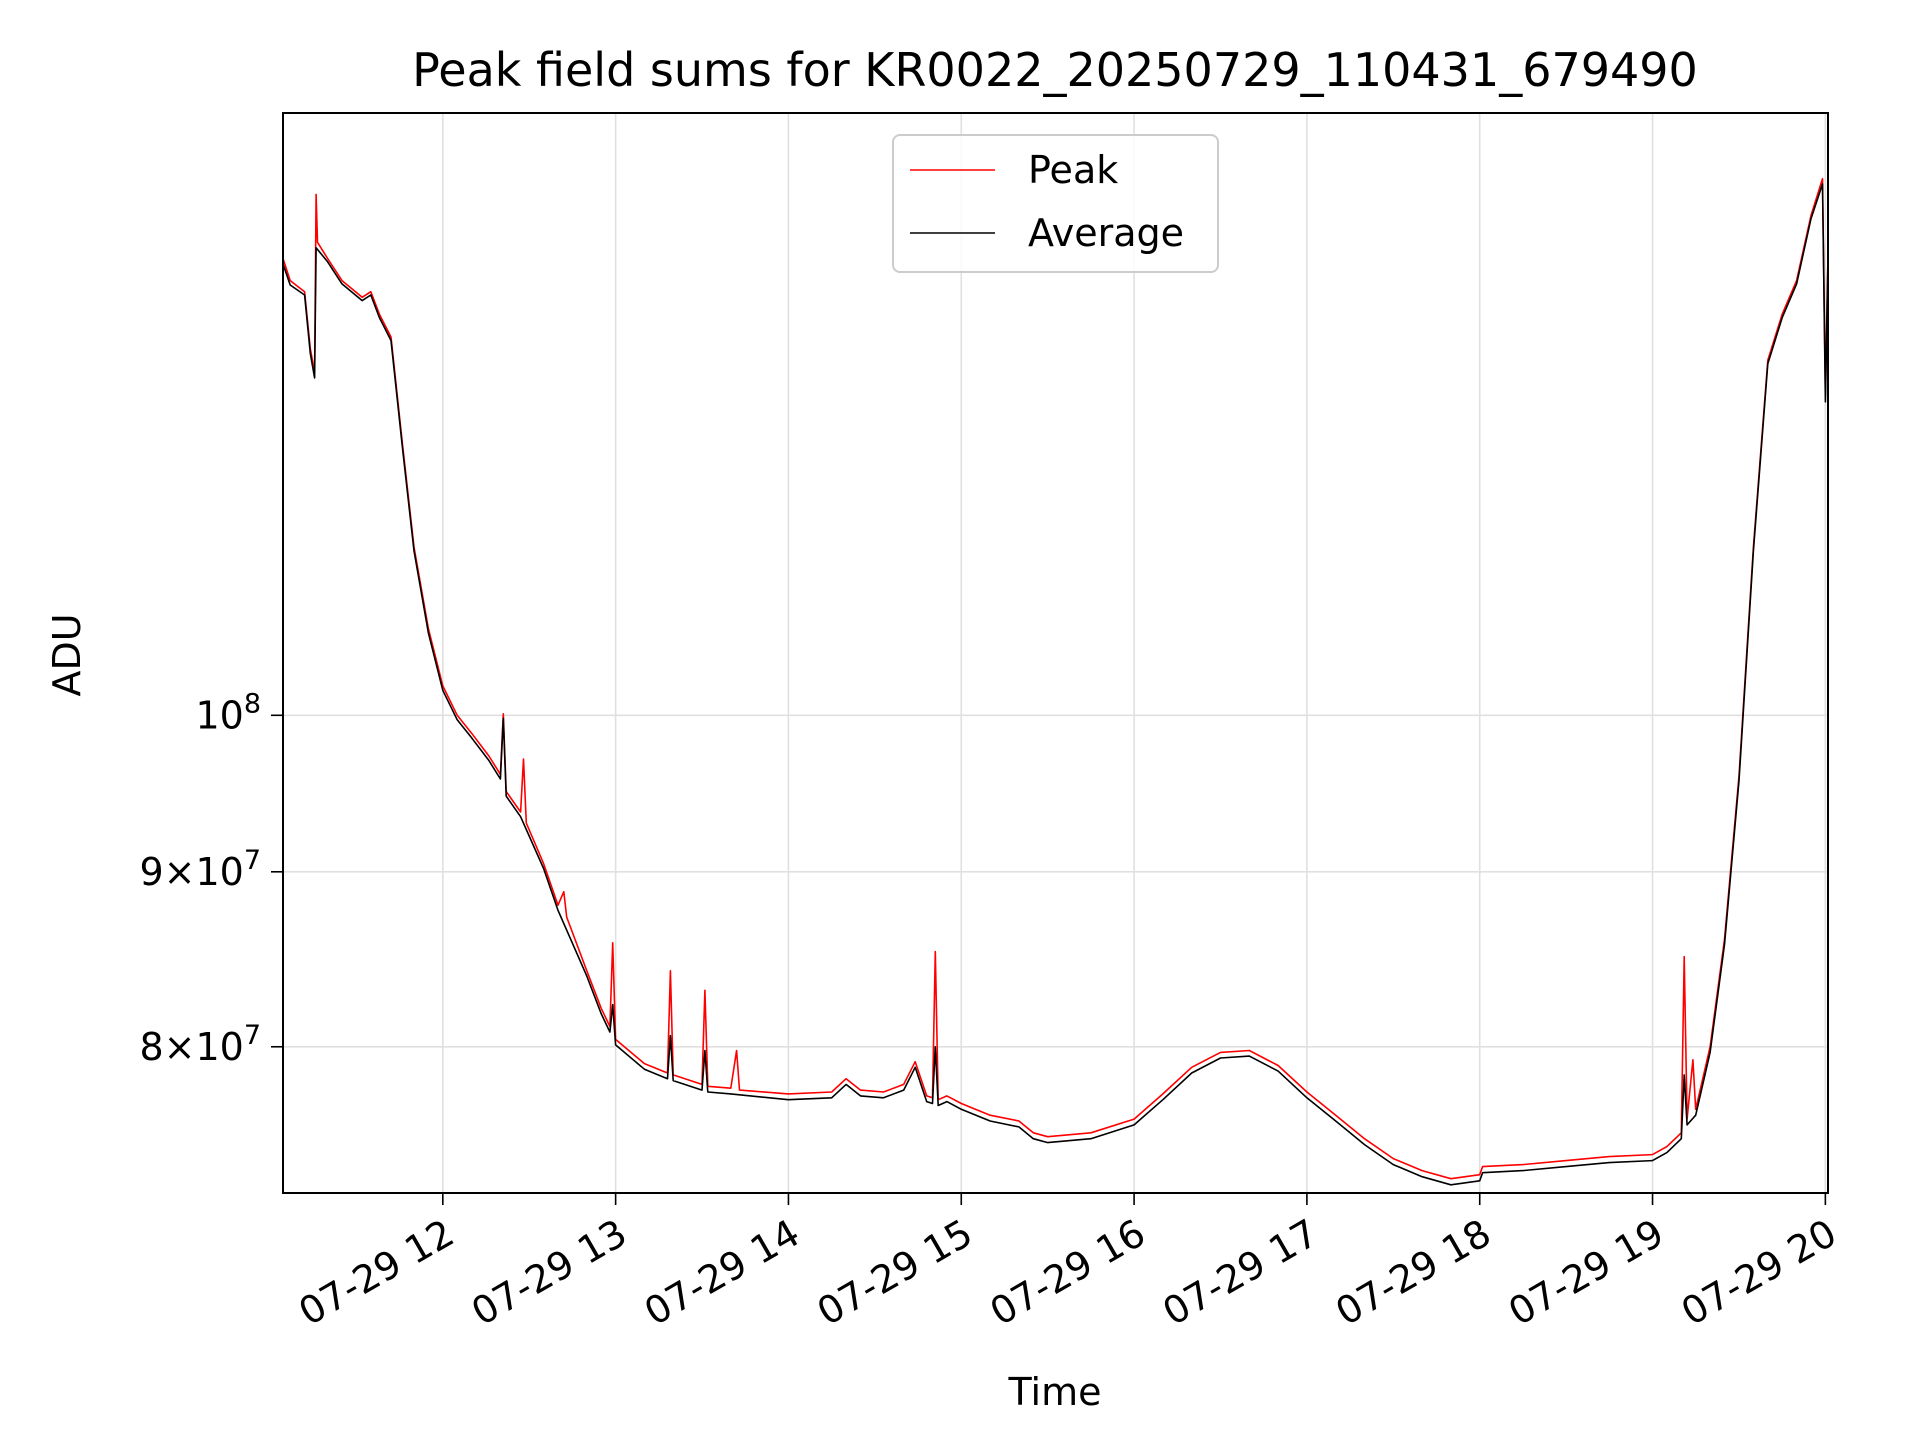  Describe the element at coordinates (1073, 170) in the screenshot. I see `legend-label-peak: Peak` at that location.